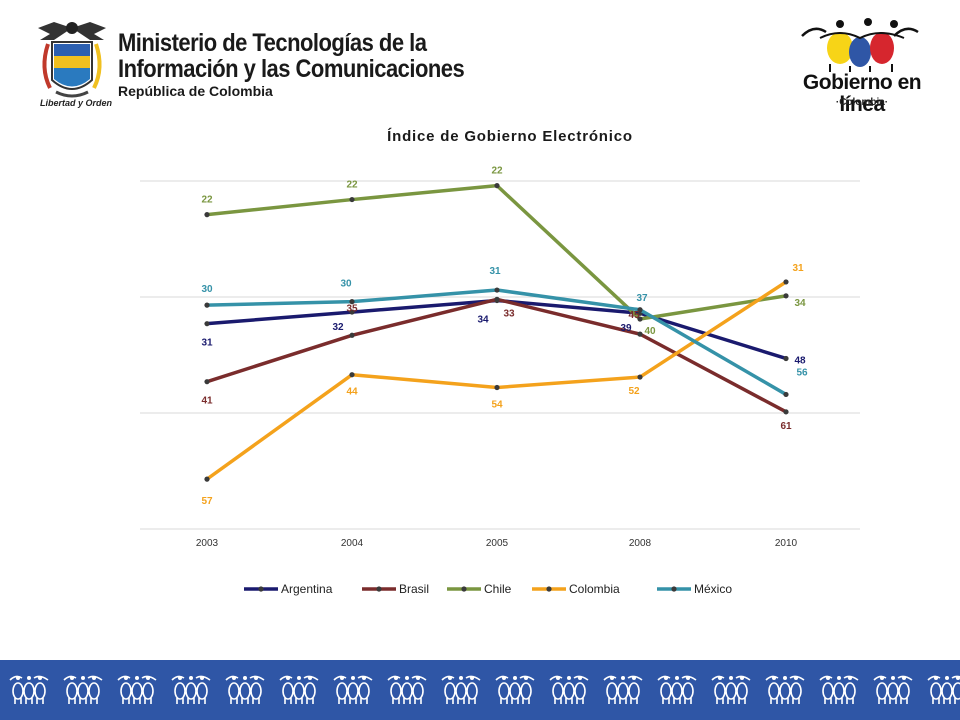 Image resolution: width=960 pixels, height=720 pixels. Describe the element at coordinates (307, 589) in the screenshot. I see `legend-label: Argentina` at that location.